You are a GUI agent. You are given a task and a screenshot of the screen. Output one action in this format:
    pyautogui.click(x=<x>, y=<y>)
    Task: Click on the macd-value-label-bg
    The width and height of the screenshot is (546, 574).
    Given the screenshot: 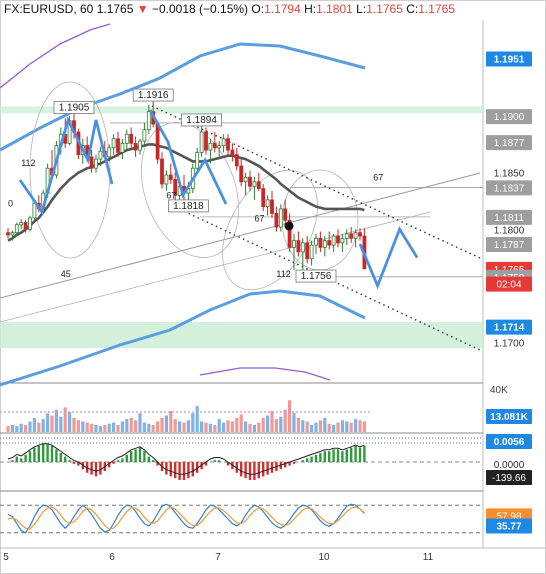 What is the action you would take?
    pyautogui.click(x=509, y=441)
    